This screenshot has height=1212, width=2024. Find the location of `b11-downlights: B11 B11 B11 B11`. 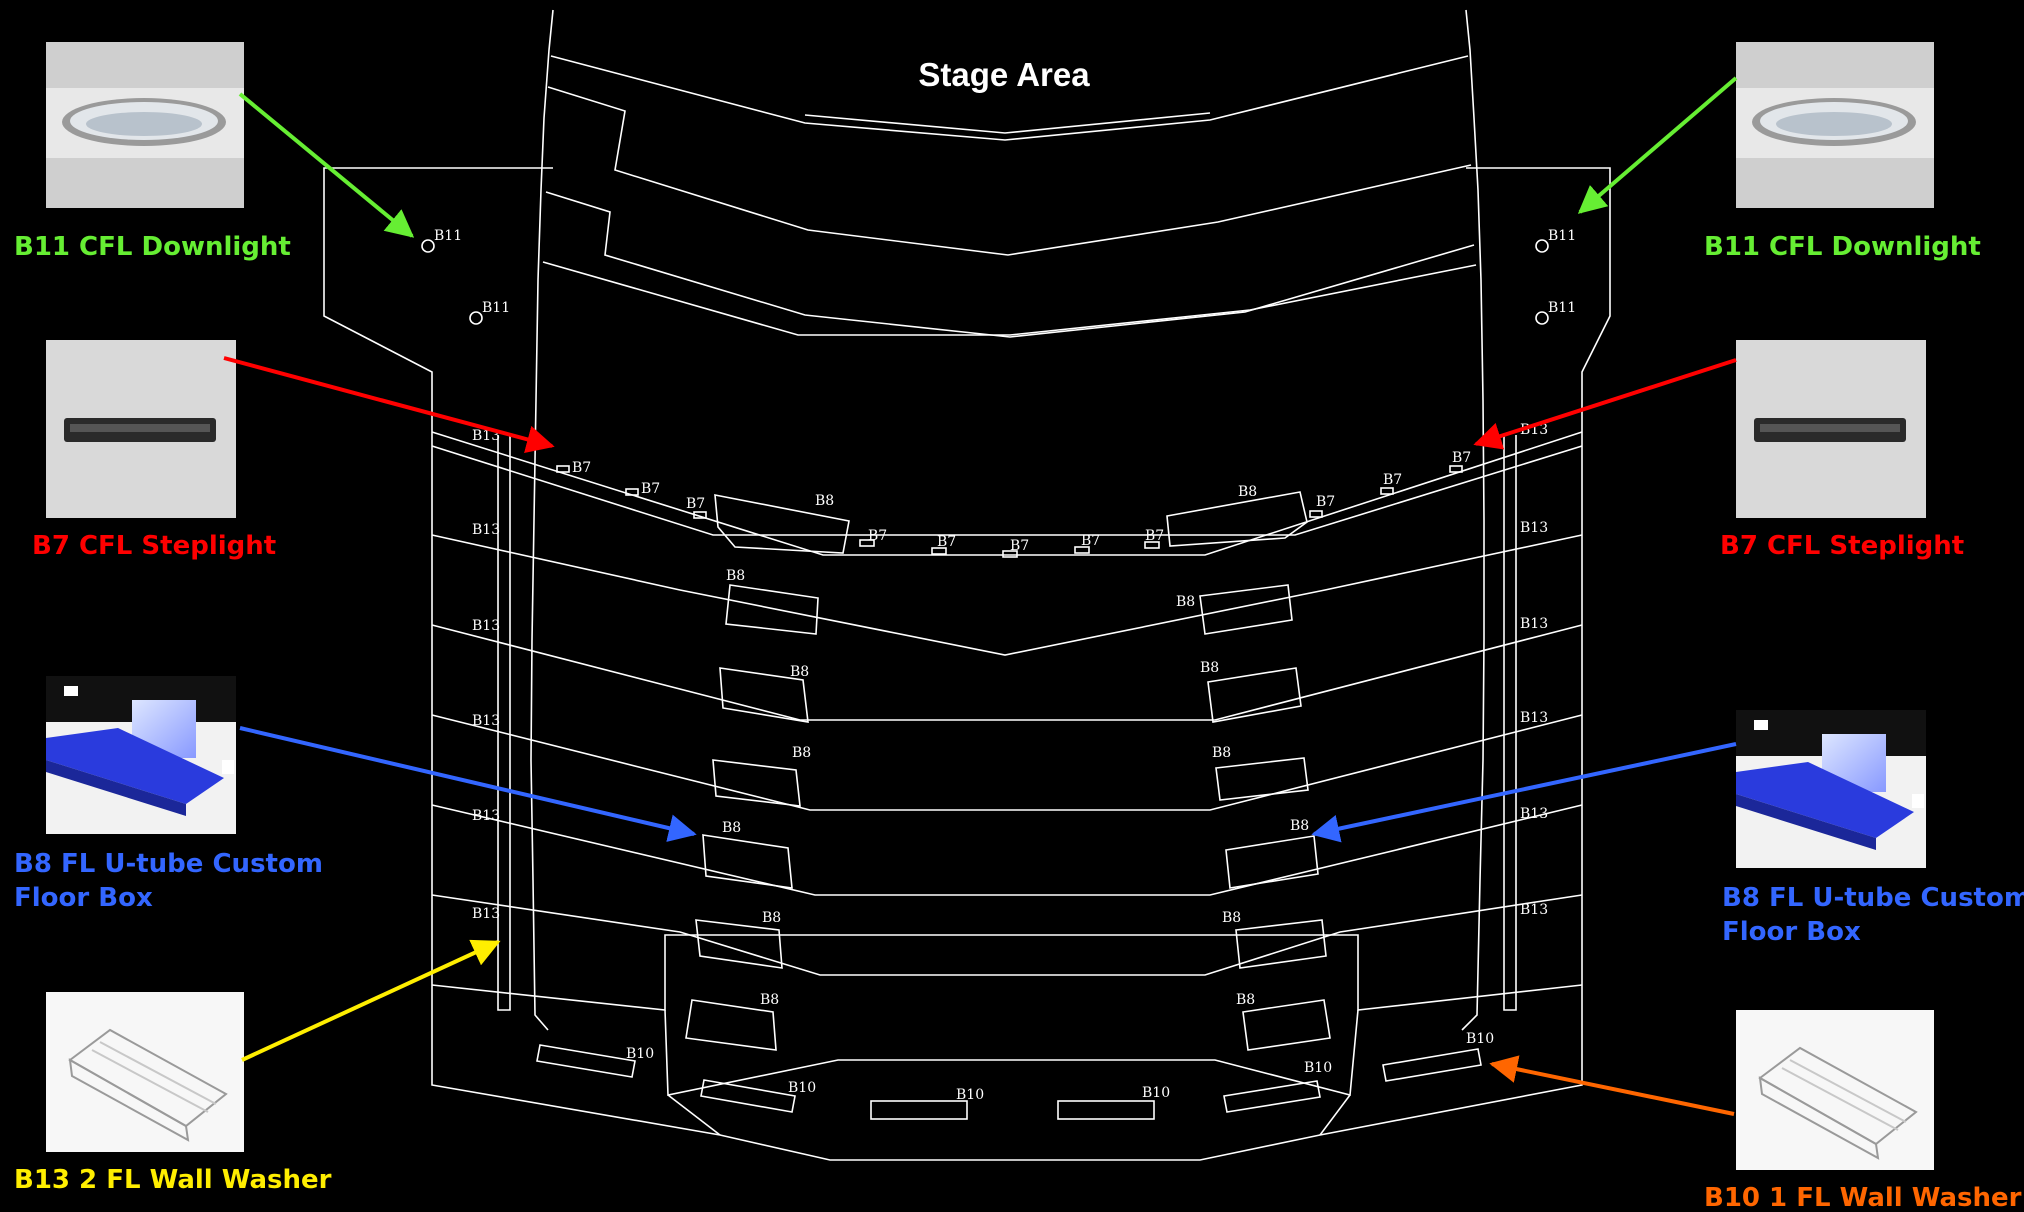

b11-downlights: B11 B11 B11 B11 is located at coordinates (998, 276).